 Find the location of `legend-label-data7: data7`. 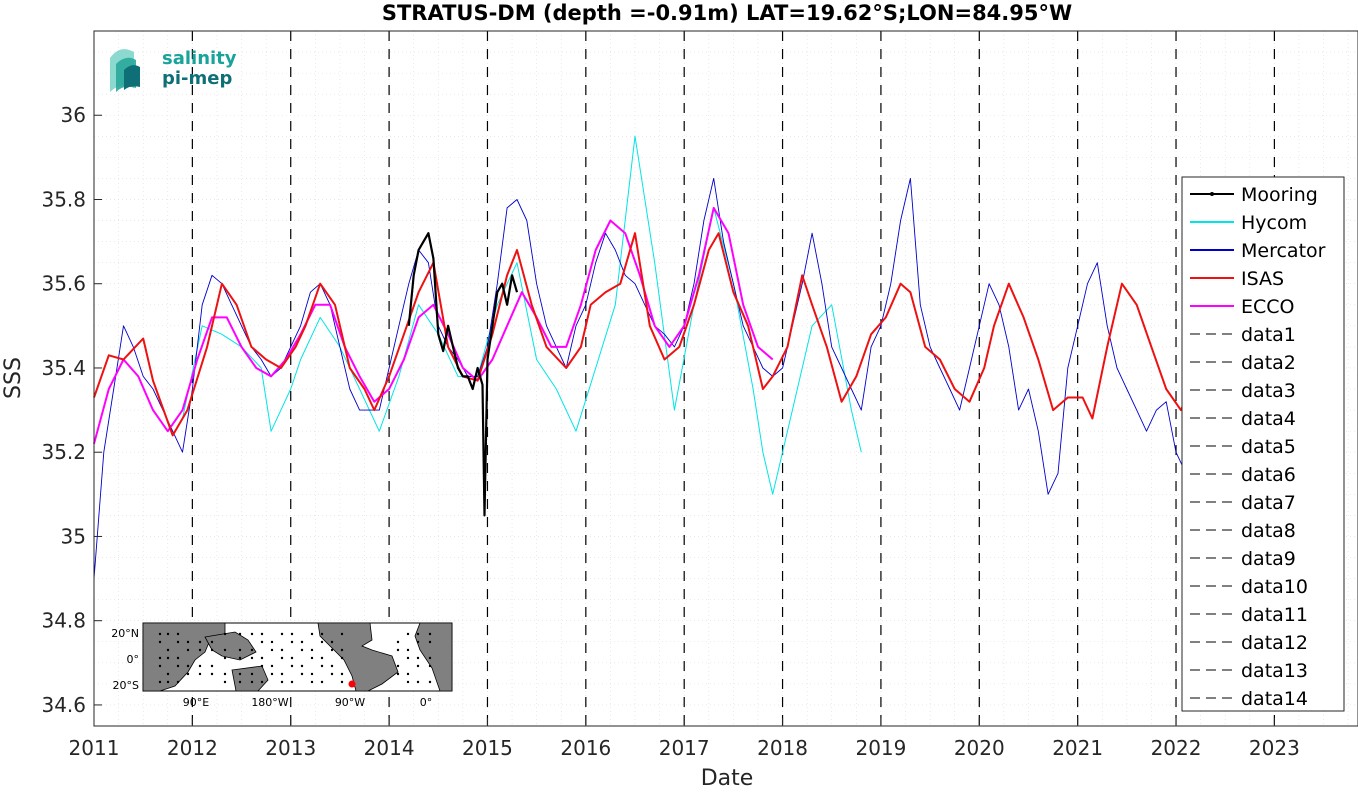

legend-label-data7: data7 is located at coordinates (1268, 503).